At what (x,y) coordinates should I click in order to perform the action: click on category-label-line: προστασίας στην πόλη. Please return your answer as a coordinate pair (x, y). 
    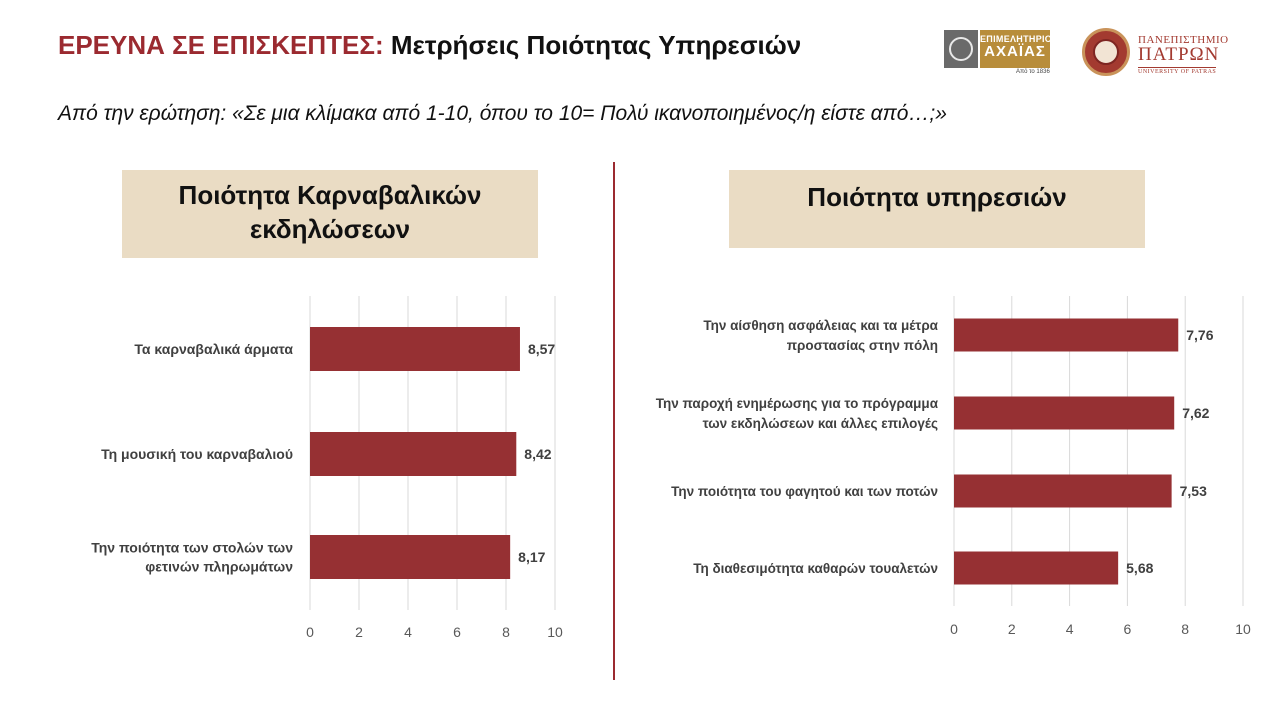
    Looking at the image, I should click on (862, 345).